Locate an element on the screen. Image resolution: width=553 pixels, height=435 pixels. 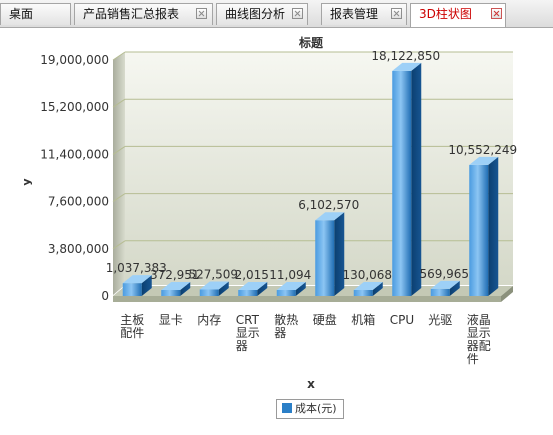
data-label: 130,068 is located at coordinates (367, 275).